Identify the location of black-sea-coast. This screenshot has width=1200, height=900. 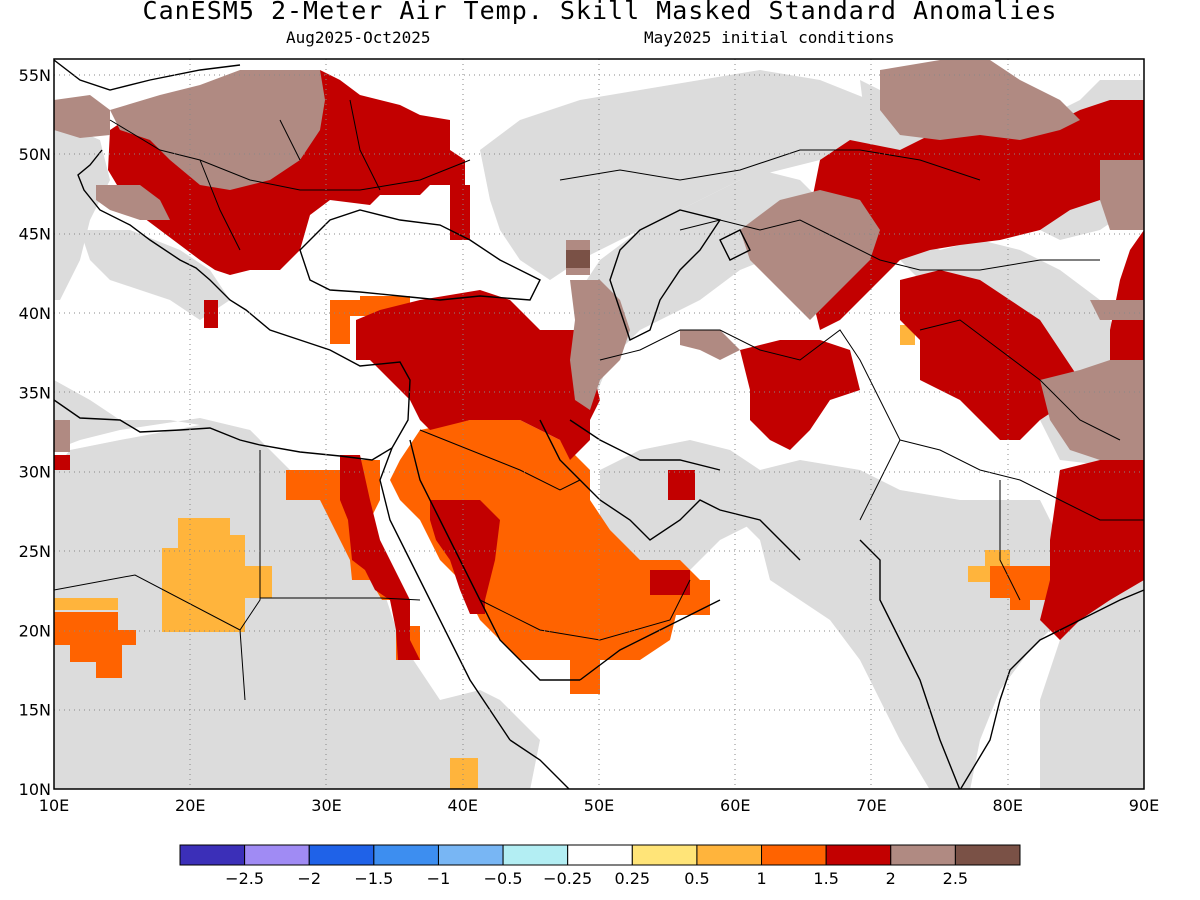
(420, 255).